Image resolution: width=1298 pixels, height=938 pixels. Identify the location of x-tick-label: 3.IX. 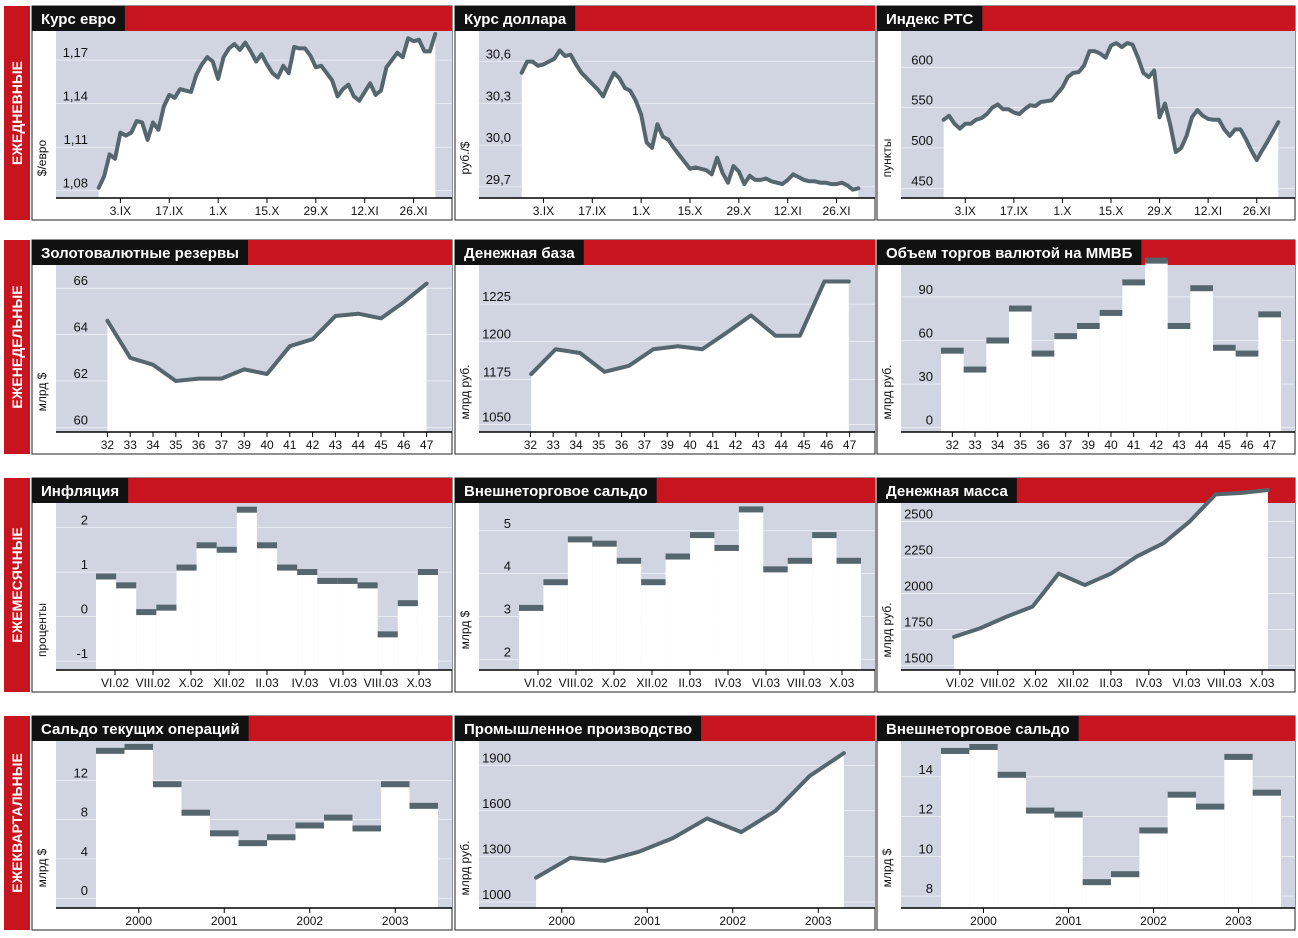
(543, 211).